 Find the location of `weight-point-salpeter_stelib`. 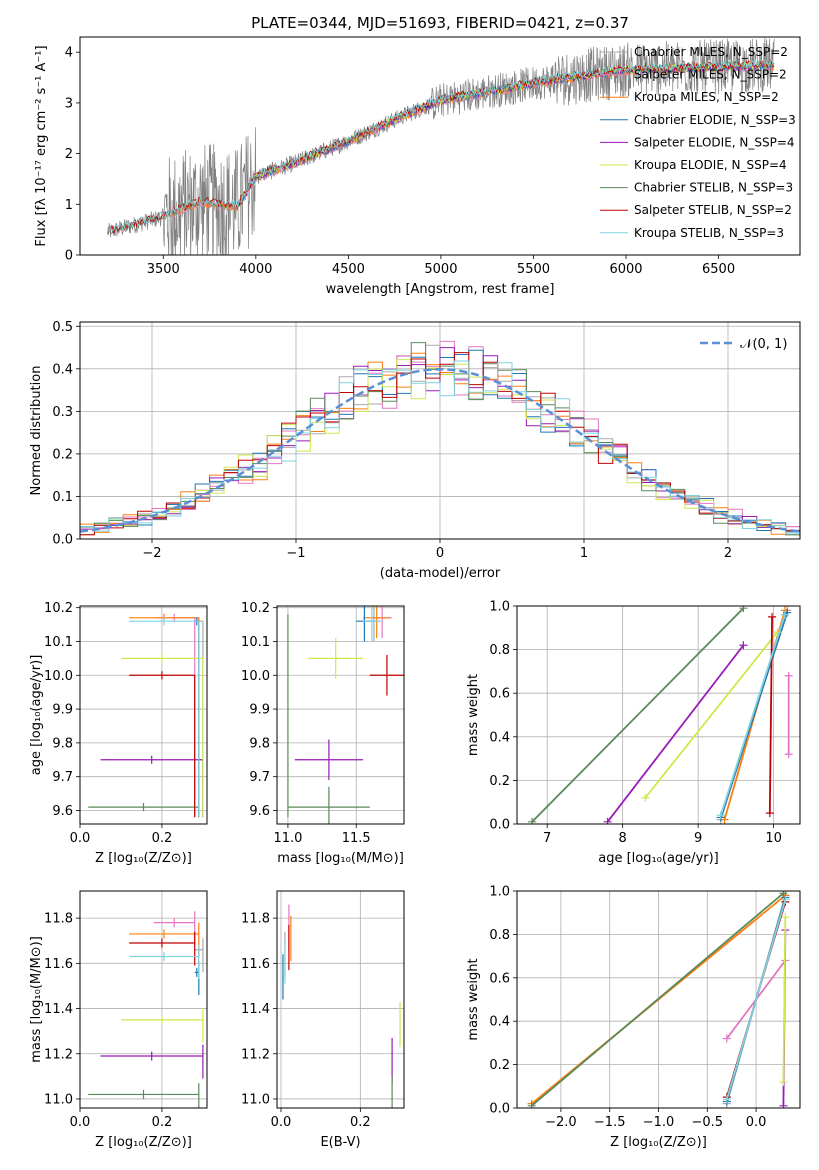

weight-point-salpeter_stelib is located at coordinates (769, 813).